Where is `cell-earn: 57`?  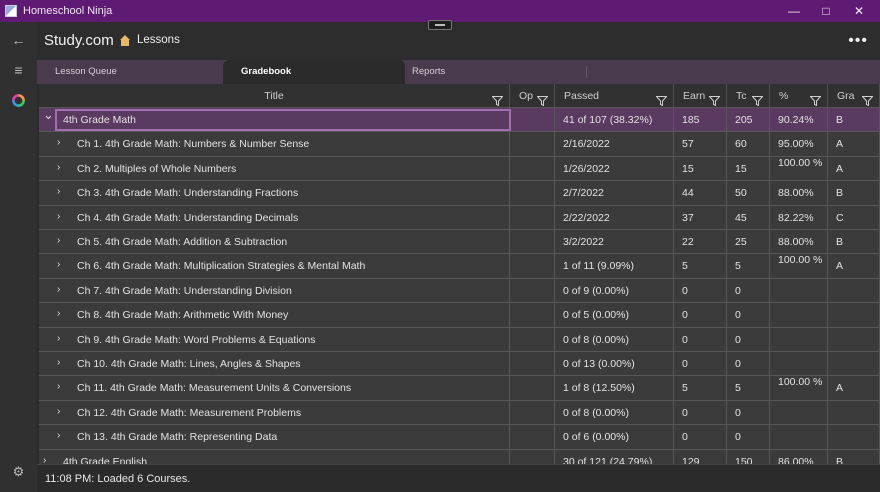
cell-earn: 57 is located at coordinates (700, 144).